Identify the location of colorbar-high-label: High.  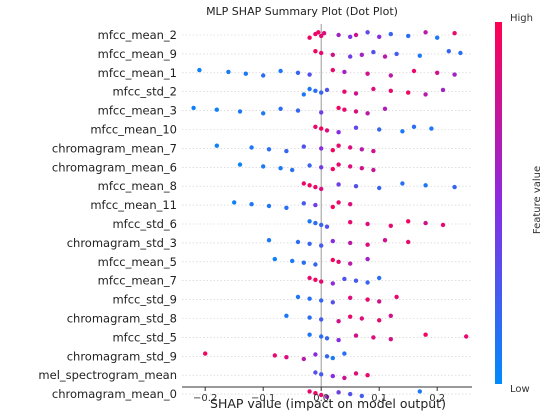
(521, 18).